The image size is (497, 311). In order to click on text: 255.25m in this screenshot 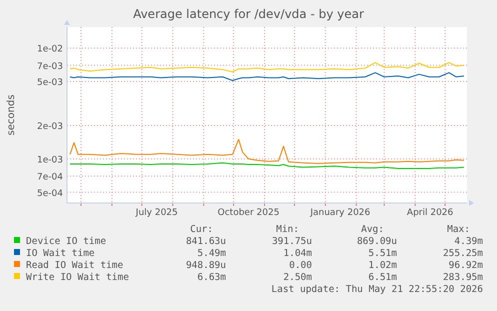, I will do `click(463, 253)`.